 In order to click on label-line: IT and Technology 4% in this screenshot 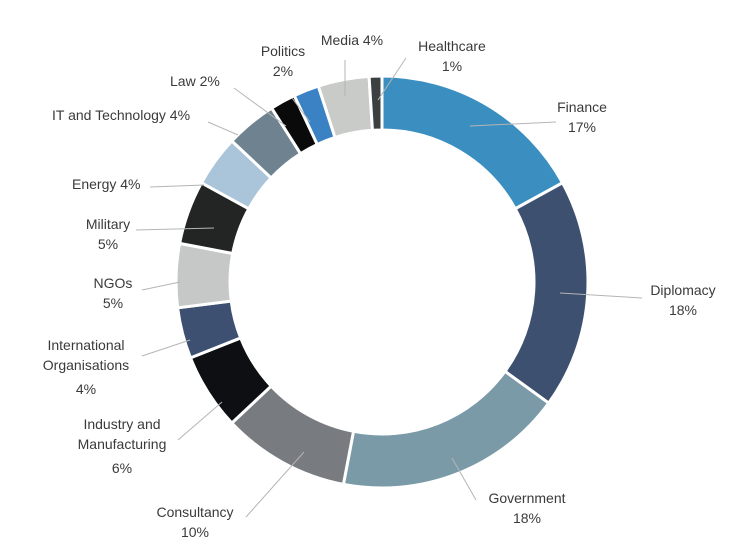, I will do `click(121, 115)`.